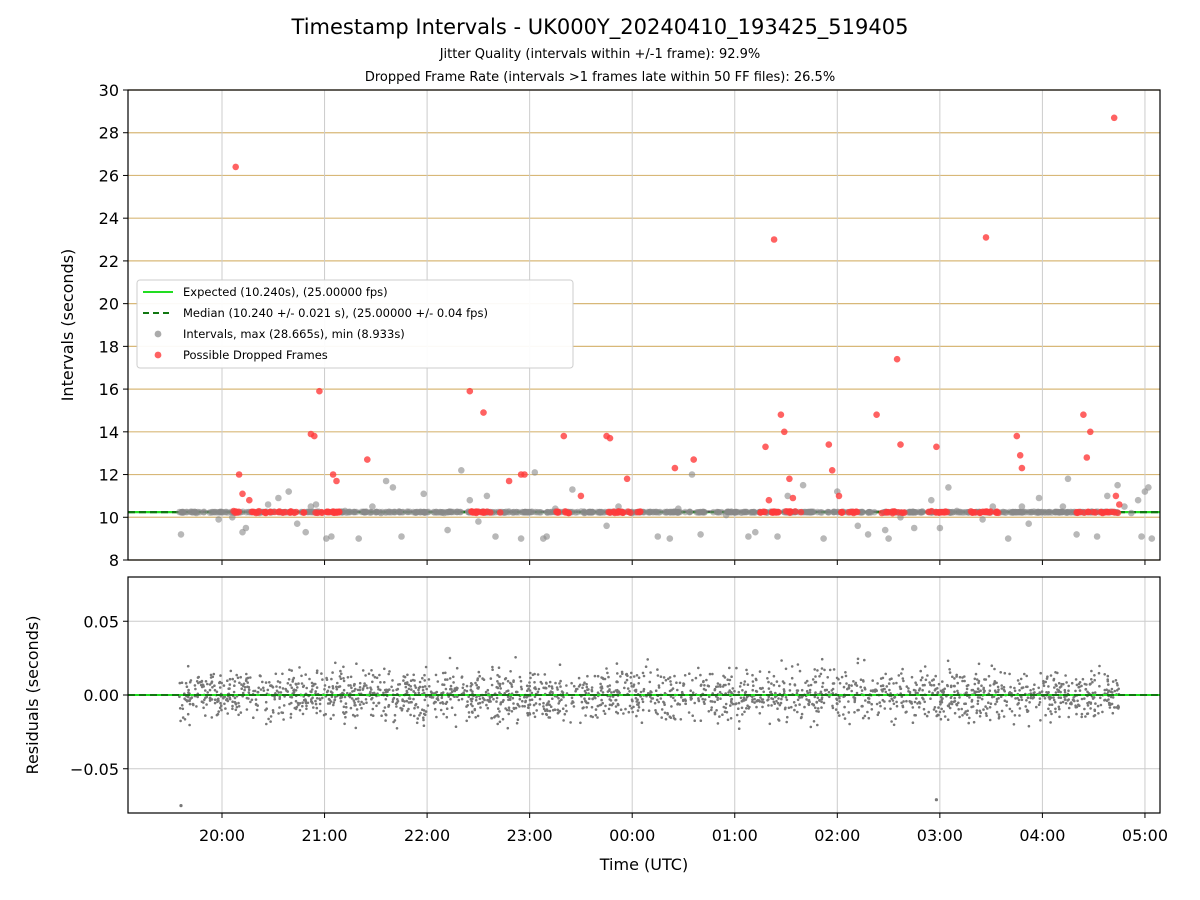  Describe the element at coordinates (32, 695) in the screenshot. I see `bottom-y-axis-label: Residuals (seconds)` at that location.